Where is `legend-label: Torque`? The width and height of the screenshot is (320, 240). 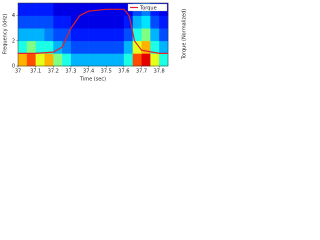
legend-label: Torque is located at coordinates (148, 8).